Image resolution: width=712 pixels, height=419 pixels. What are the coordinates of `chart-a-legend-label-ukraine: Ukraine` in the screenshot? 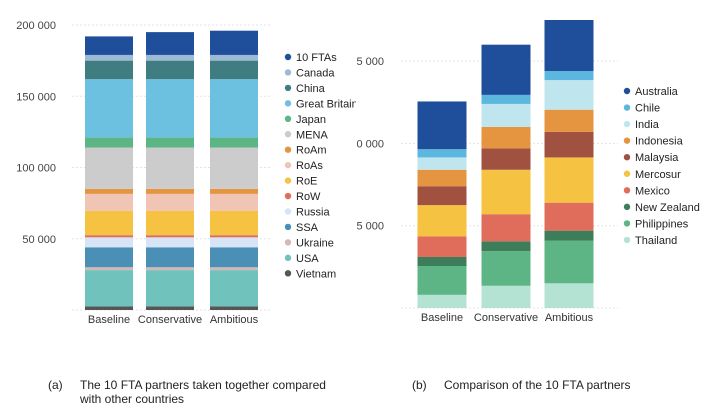 It's located at (315, 243).